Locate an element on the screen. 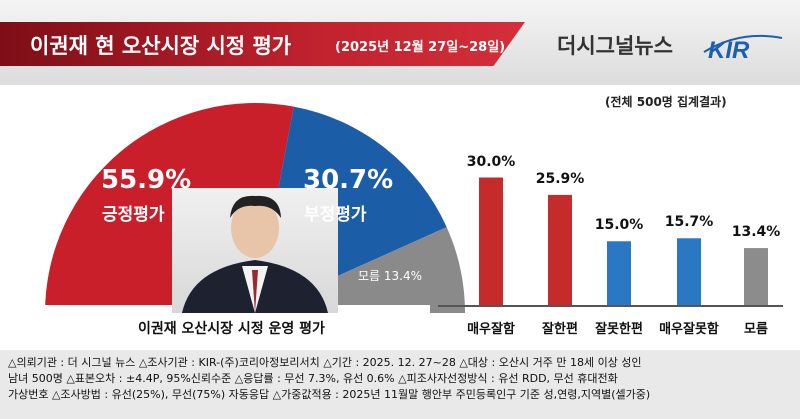 The image size is (800, 419). negative-label: 부정평가 is located at coordinates (335, 215).